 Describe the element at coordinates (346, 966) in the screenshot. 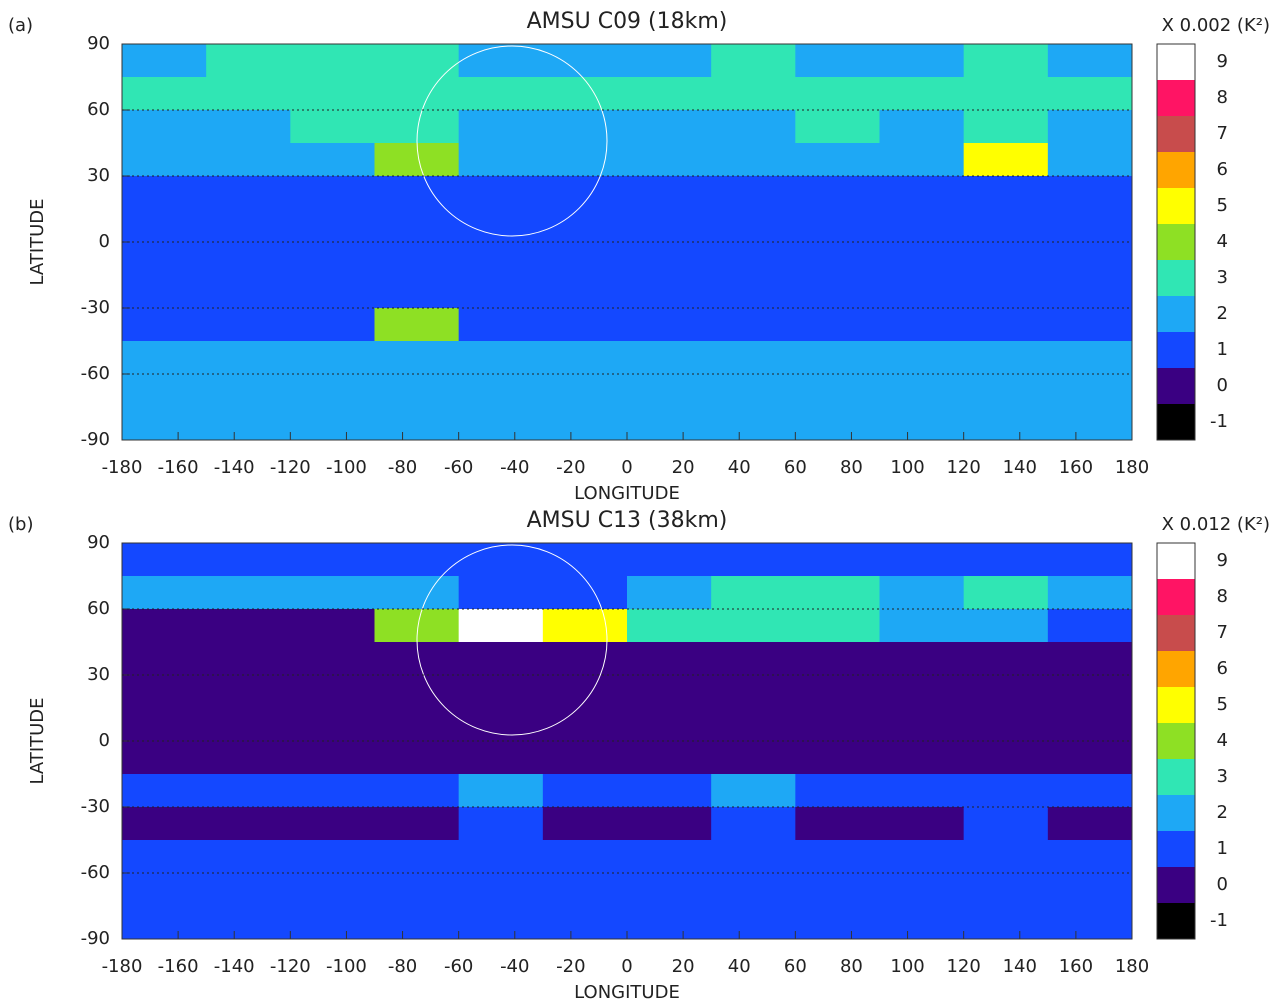

I see `x-tick-label: -100` at that location.